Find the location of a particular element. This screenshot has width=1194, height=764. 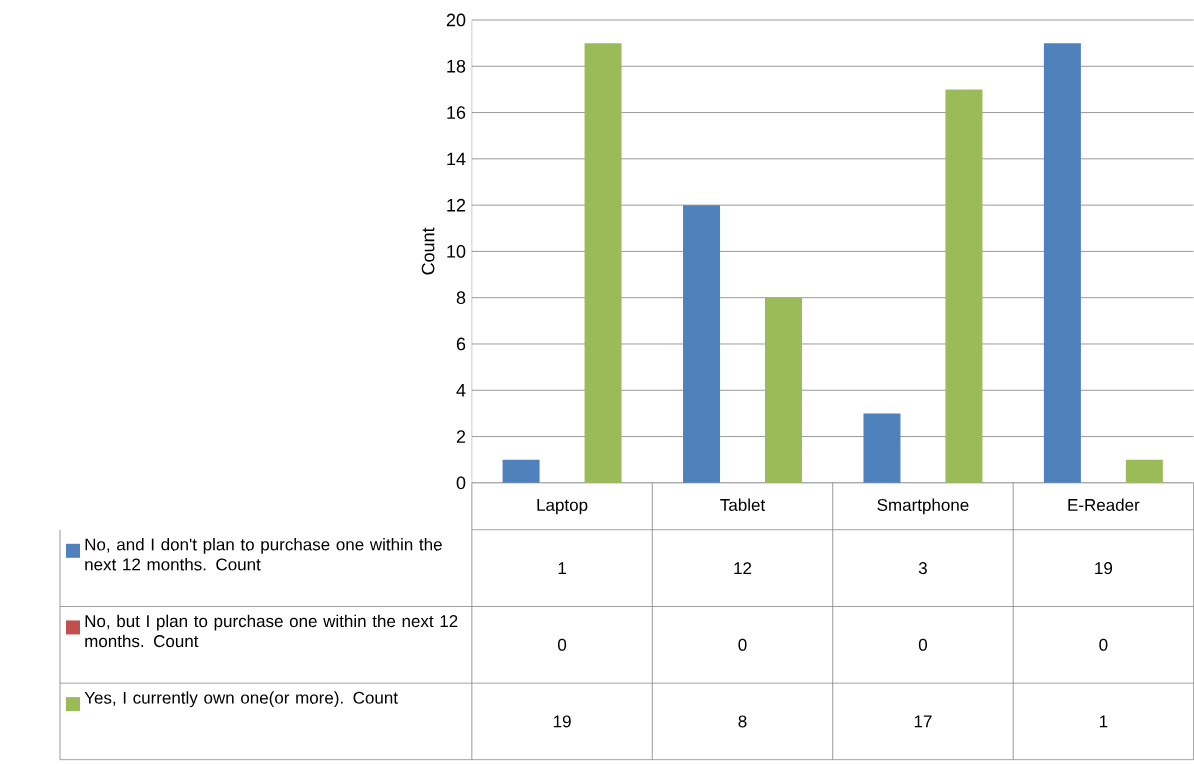

y-tick-label: 4 is located at coordinates (461, 390).